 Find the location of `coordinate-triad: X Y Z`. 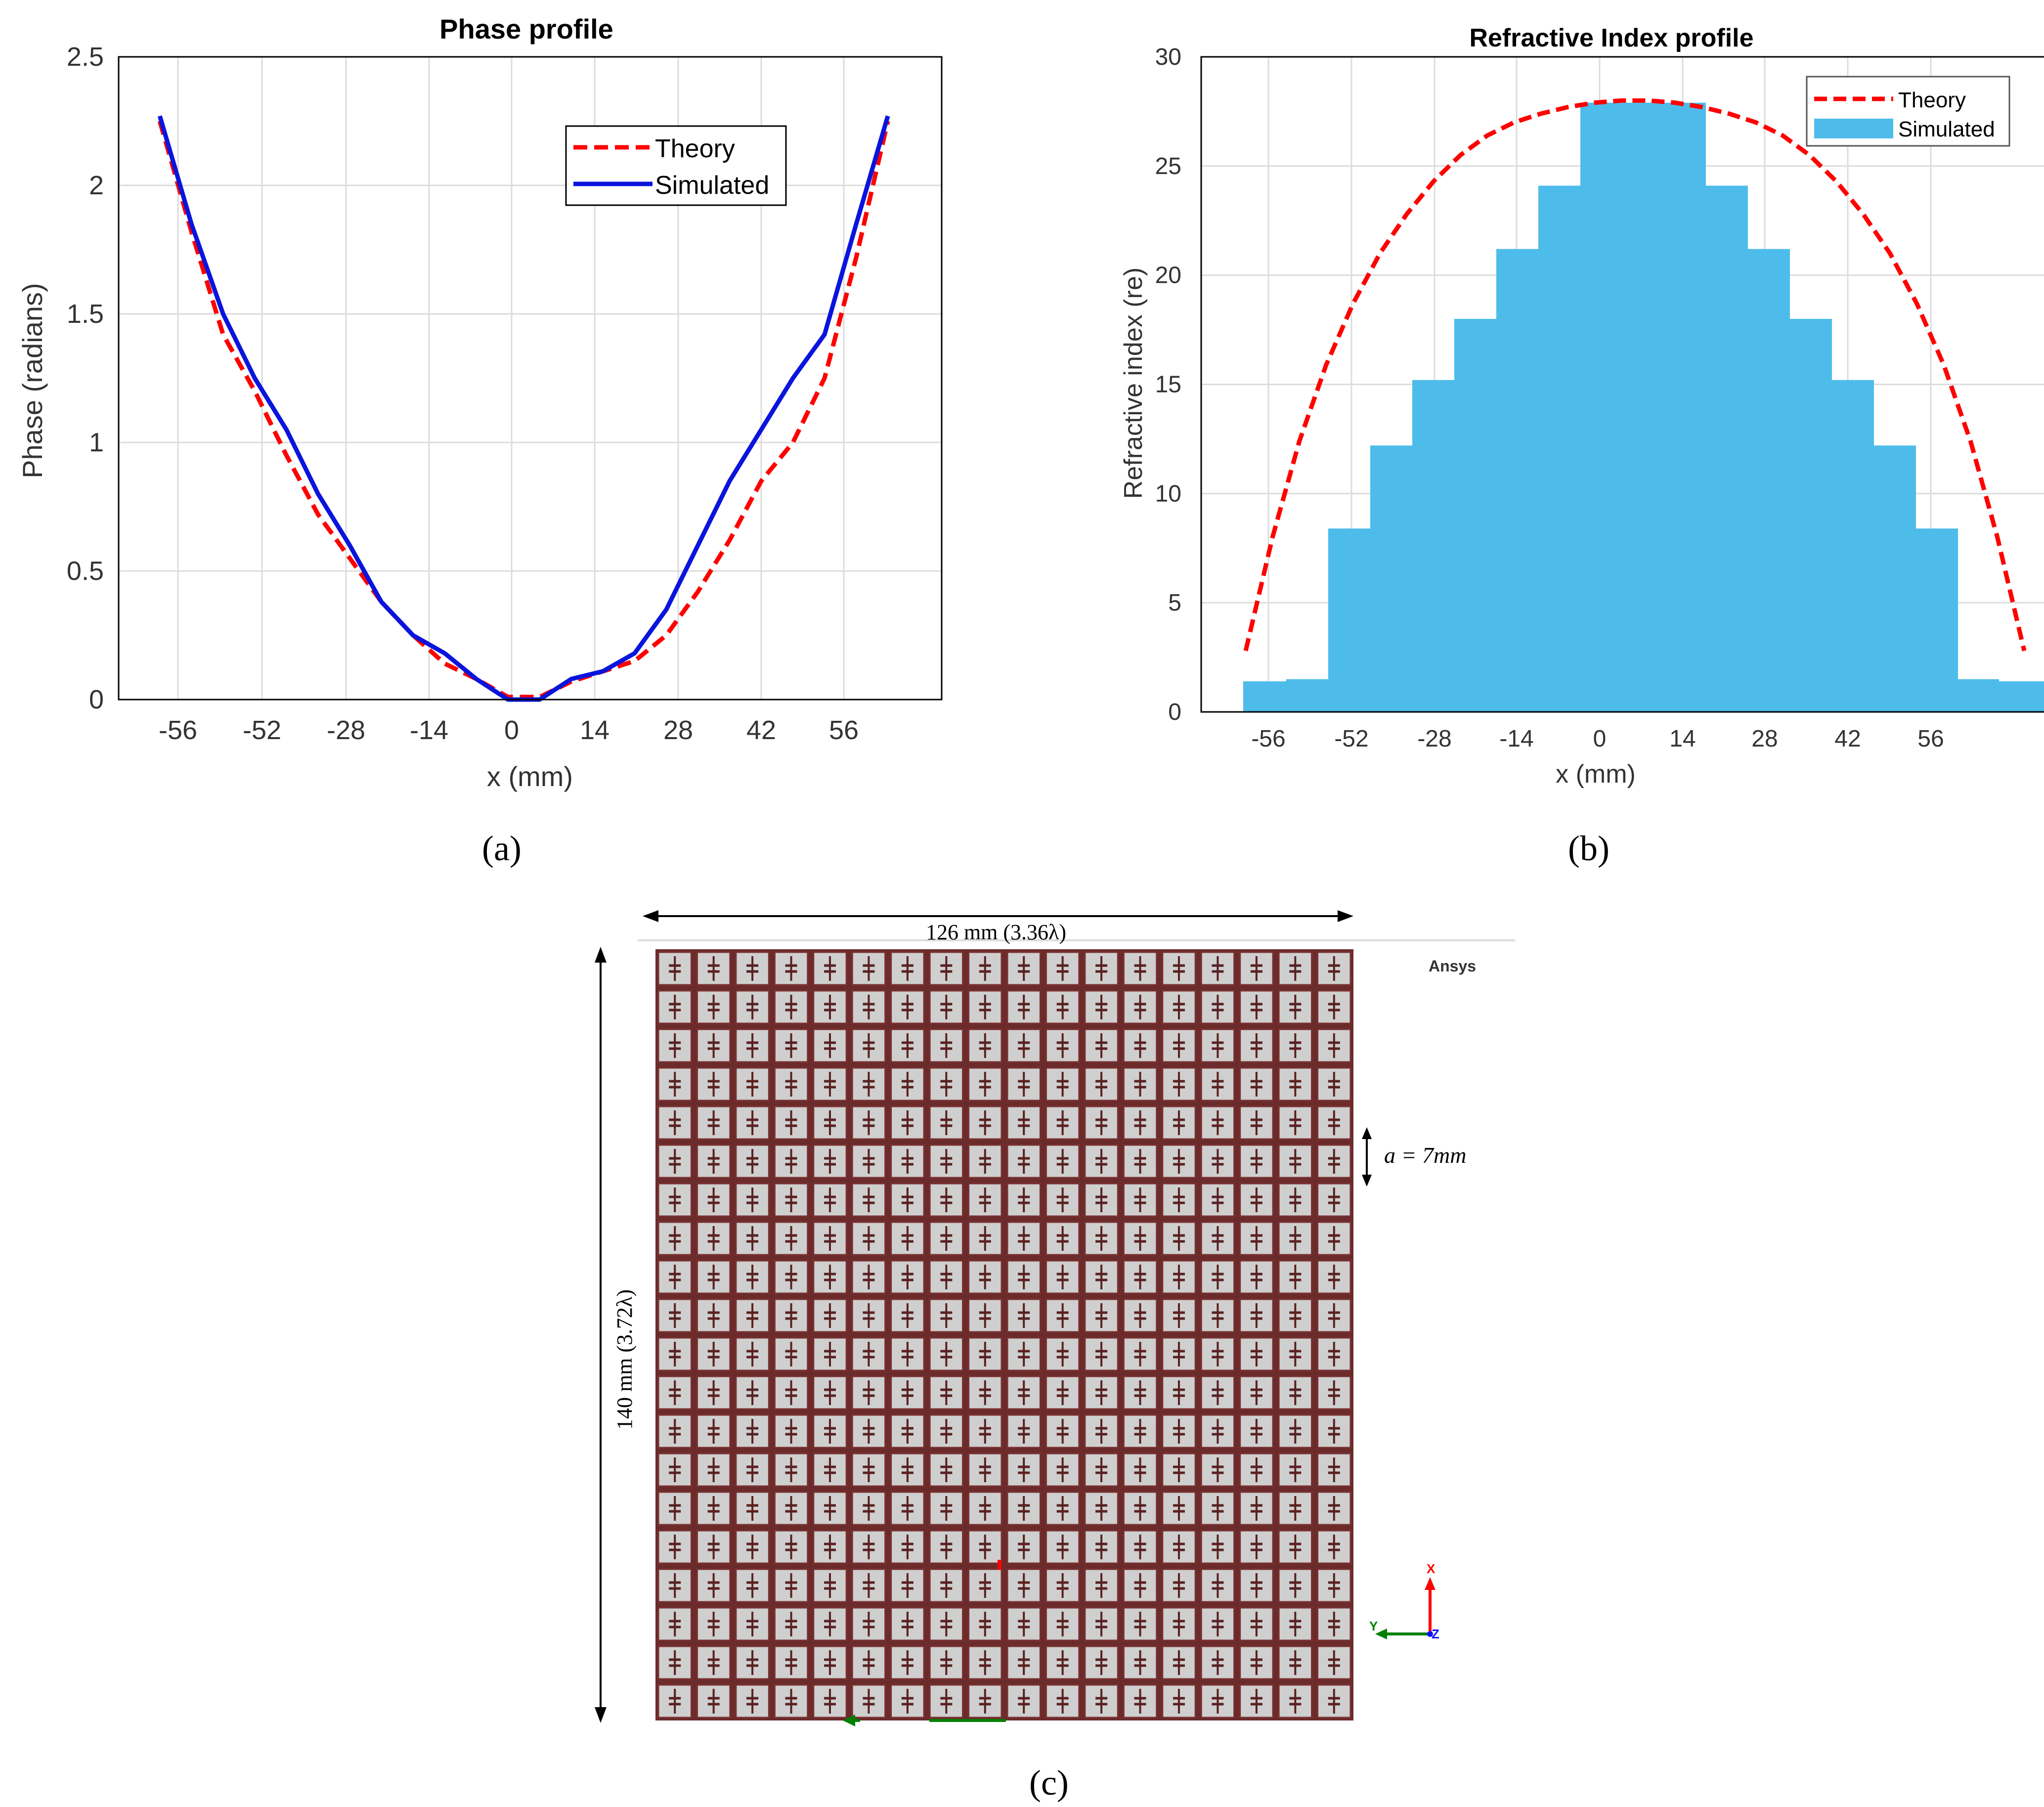

coordinate-triad: X Y Z is located at coordinates (1404, 1601).